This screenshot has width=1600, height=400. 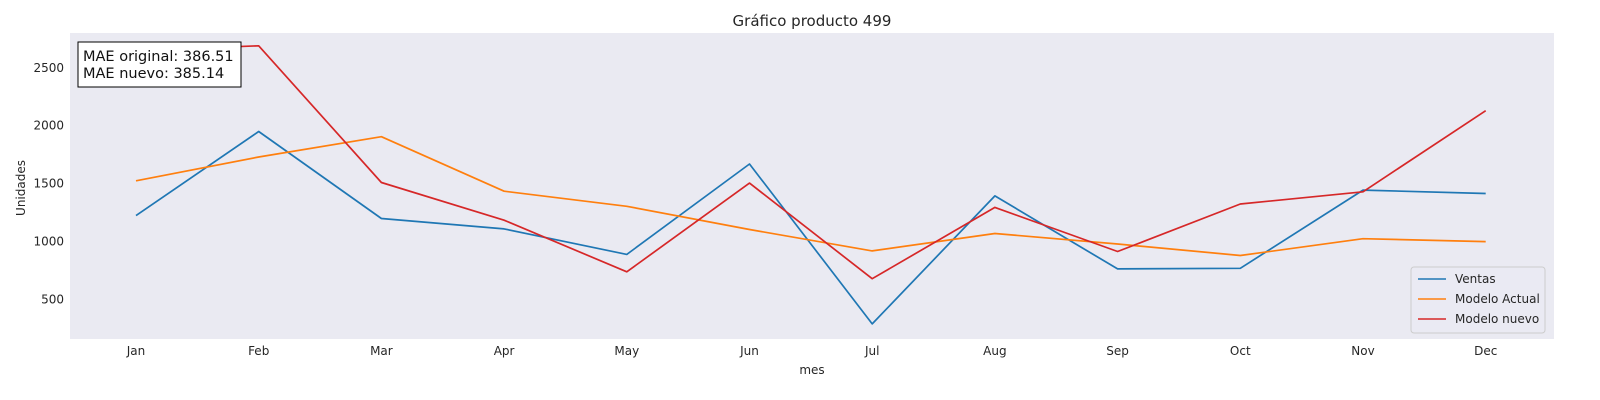 I want to click on legend-label-modelo-nuevo: Modelo nuevo, so click(x=1497, y=319).